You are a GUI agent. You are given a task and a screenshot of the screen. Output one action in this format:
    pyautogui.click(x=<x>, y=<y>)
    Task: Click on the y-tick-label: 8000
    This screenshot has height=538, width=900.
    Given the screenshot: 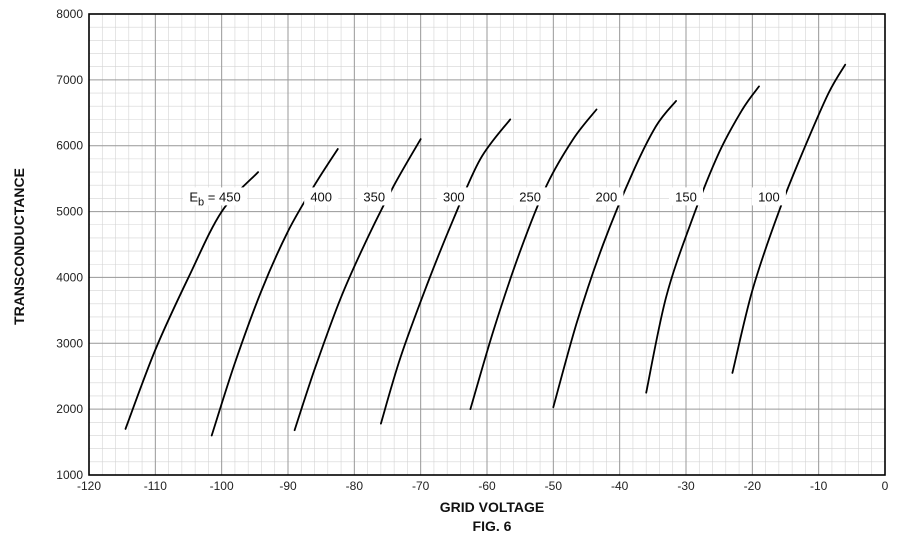 What is the action you would take?
    pyautogui.click(x=69, y=14)
    